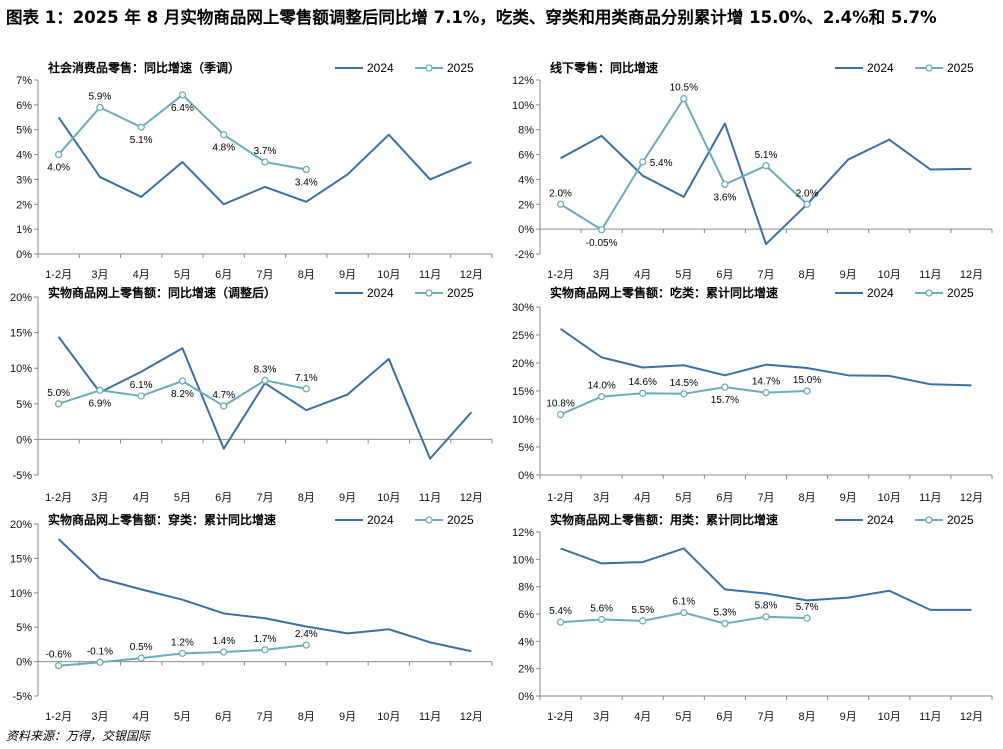  What do you see at coordinates (684, 383) in the screenshot?
I see `data-label: 14.5%` at bounding box center [684, 383].